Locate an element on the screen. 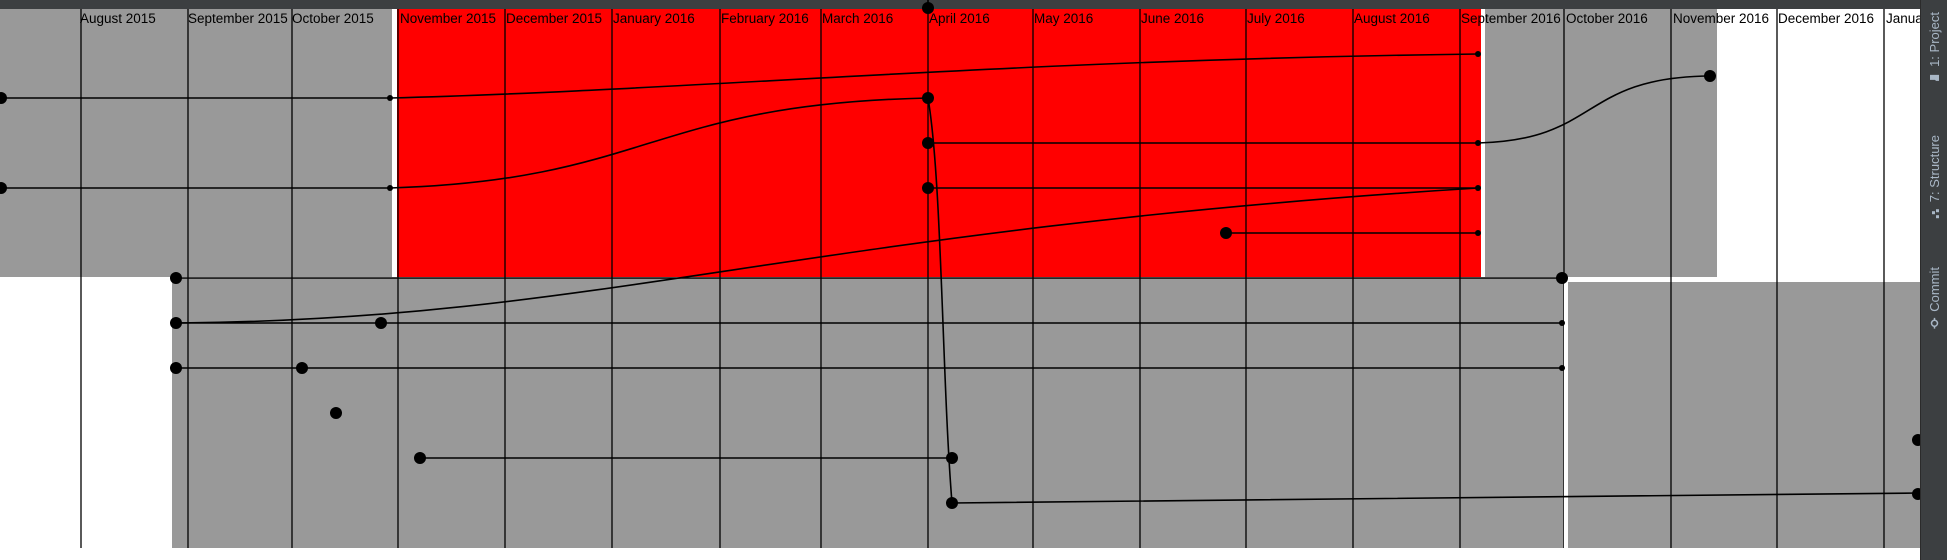 This screenshot has height=560, width=1947. month-label: October 2015 is located at coordinates (333, 18).